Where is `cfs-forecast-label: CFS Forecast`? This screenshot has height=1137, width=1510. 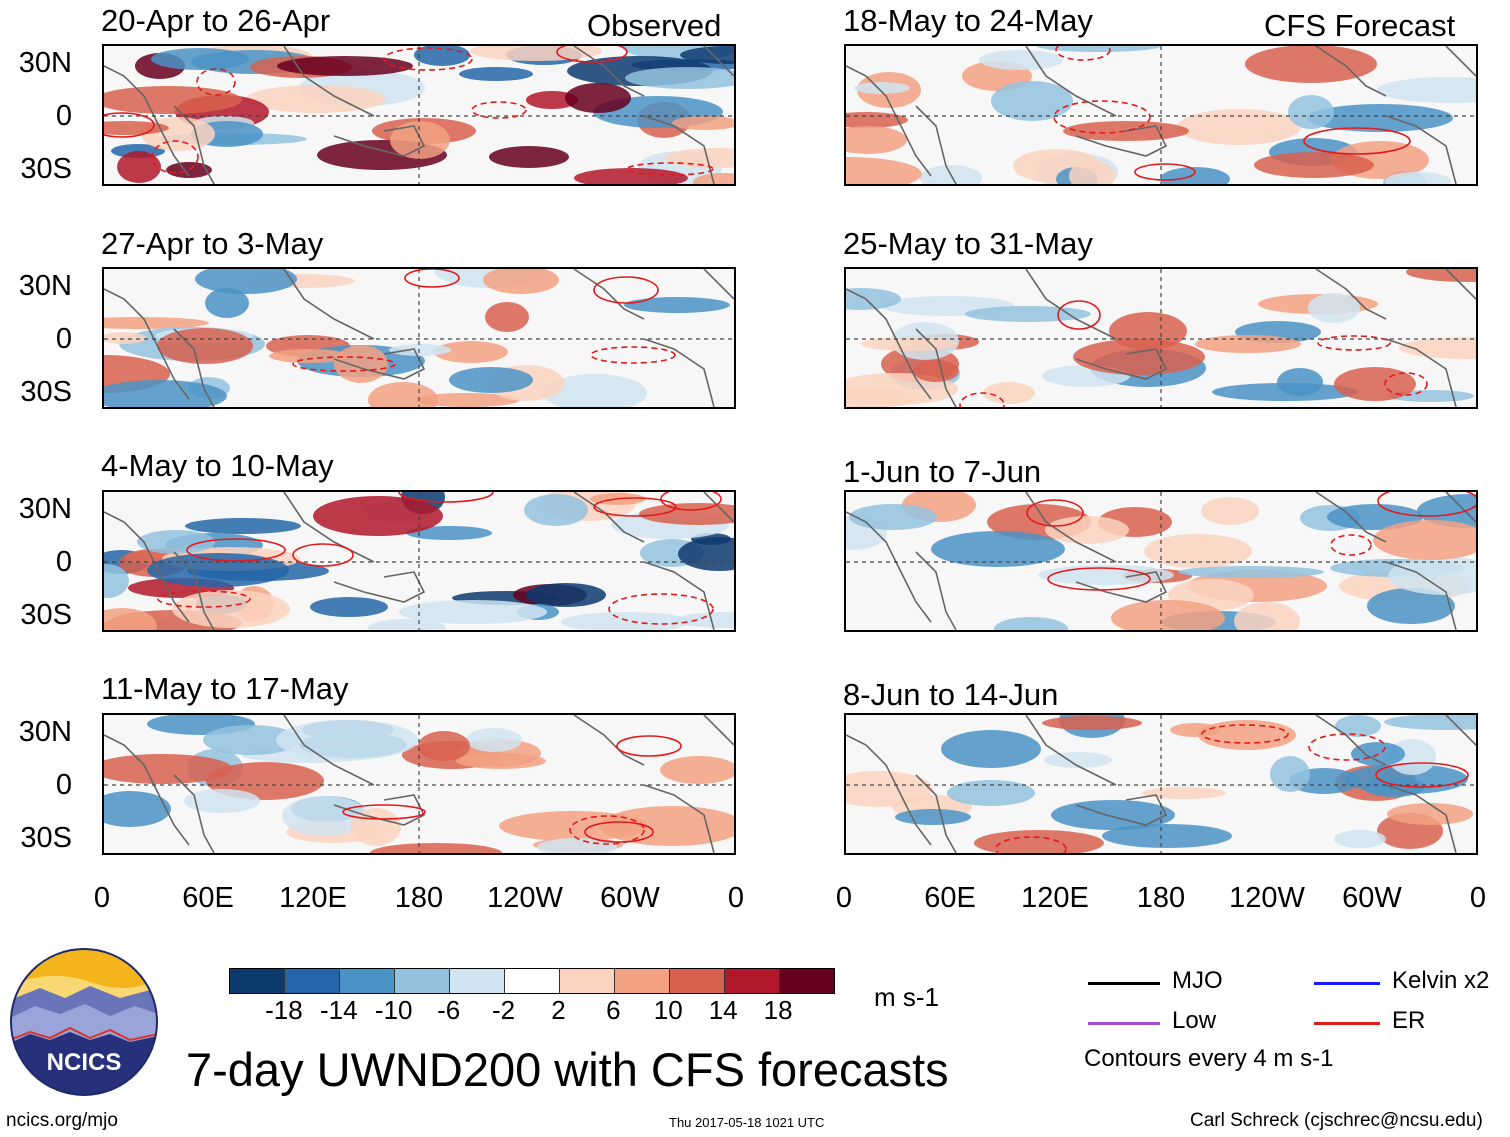
cfs-forecast-label: CFS Forecast is located at coordinates (1360, 25).